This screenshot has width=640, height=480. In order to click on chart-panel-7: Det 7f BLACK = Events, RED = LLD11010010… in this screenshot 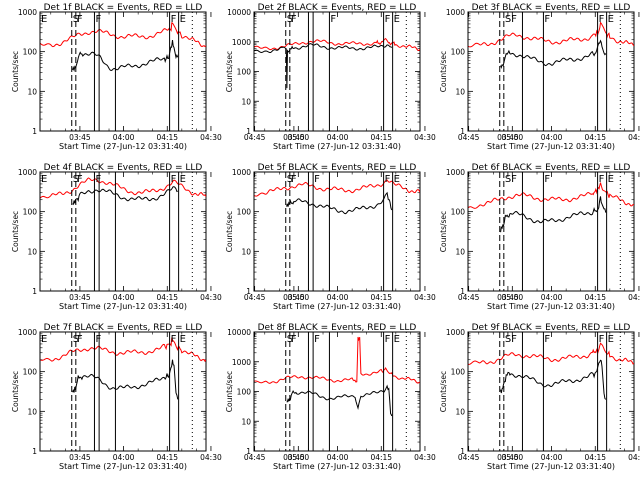, I will do `click(160, 397)`.